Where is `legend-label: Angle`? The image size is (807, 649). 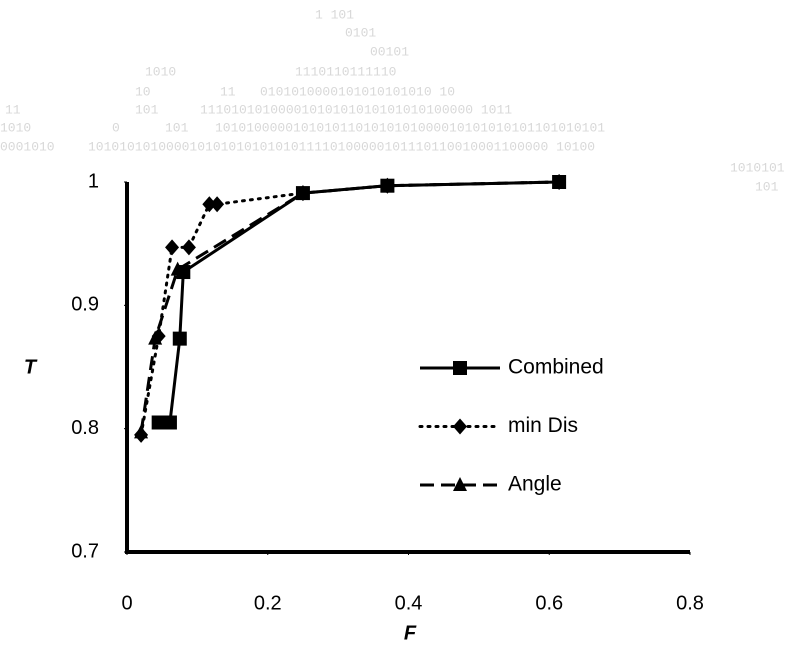
legend-label: Angle is located at coordinates (535, 484).